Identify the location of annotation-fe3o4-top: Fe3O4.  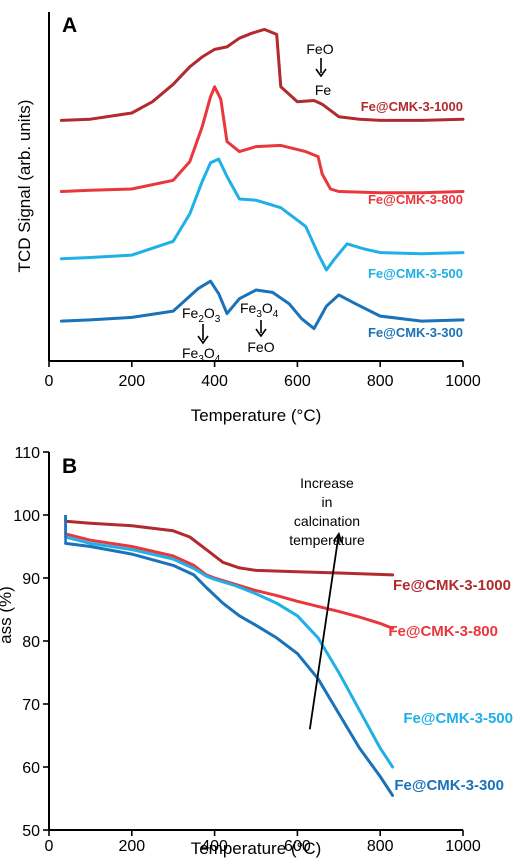
(259, 310).